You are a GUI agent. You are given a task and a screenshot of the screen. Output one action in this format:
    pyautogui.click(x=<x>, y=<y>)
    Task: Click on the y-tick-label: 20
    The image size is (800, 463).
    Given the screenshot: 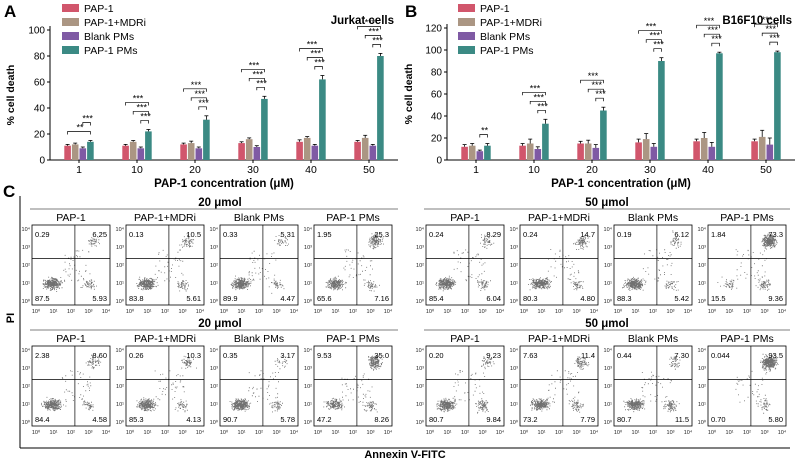 What is the action you would take?
    pyautogui.click(x=40, y=135)
    